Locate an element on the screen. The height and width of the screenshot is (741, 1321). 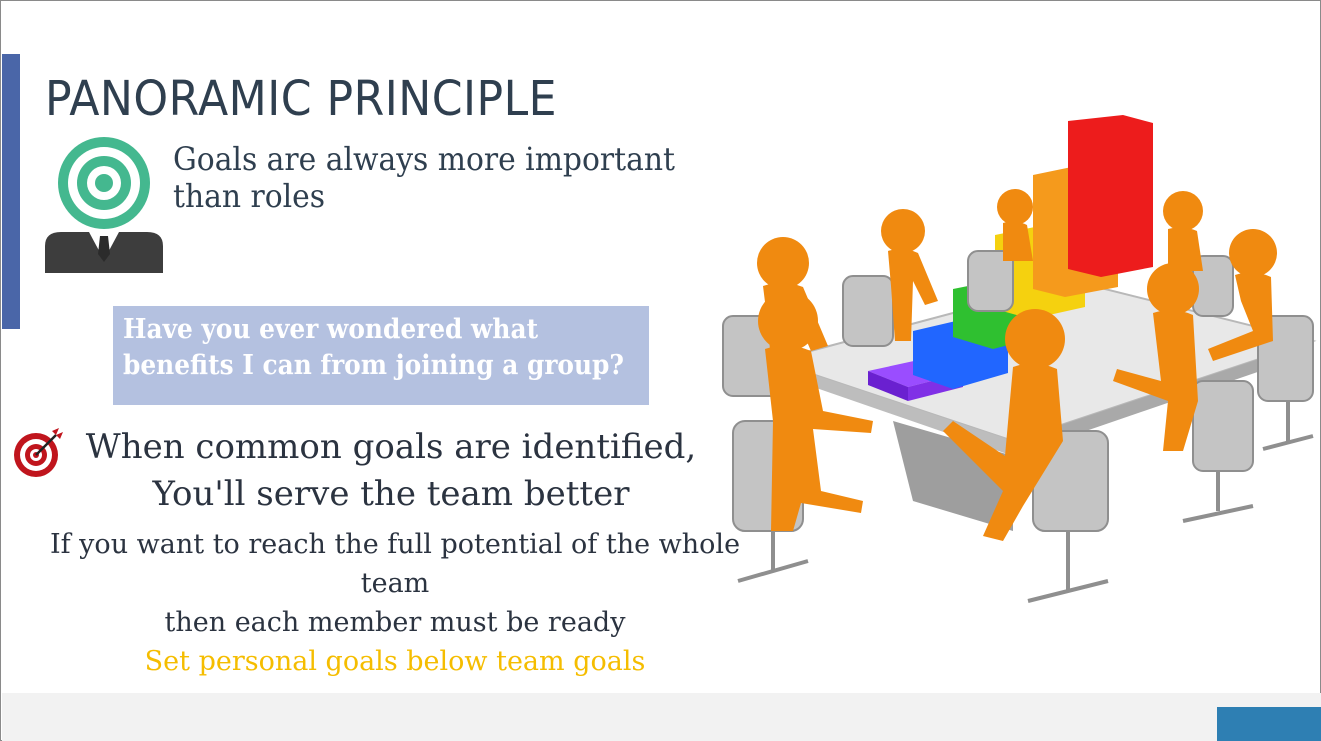
footer-band is located at coordinates (661, 717).